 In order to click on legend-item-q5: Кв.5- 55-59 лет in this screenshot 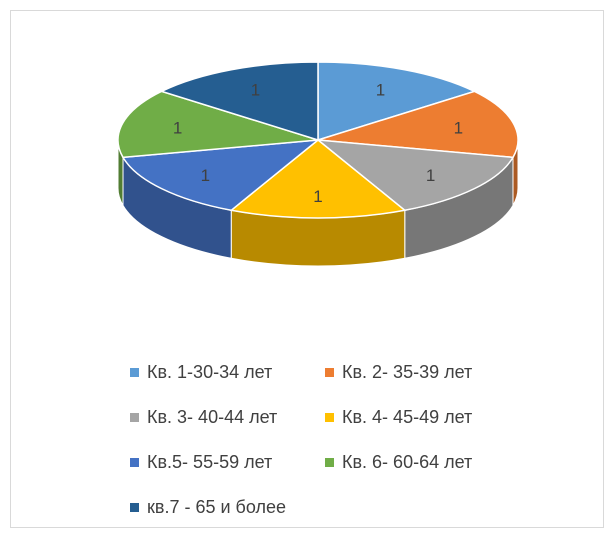, I will do `click(227, 462)`.